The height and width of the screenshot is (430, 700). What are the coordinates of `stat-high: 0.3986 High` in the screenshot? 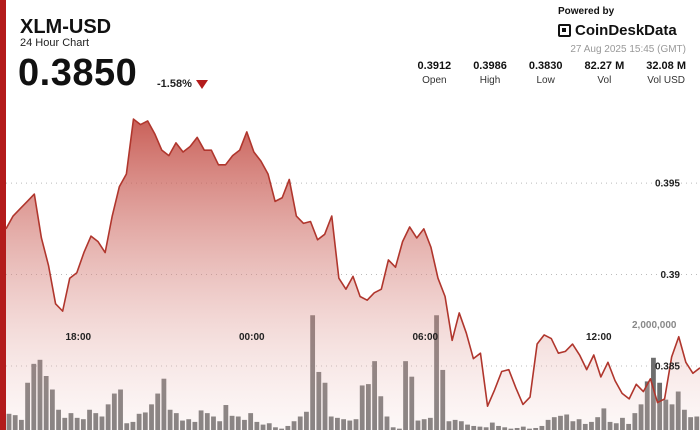 It's located at (490, 73).